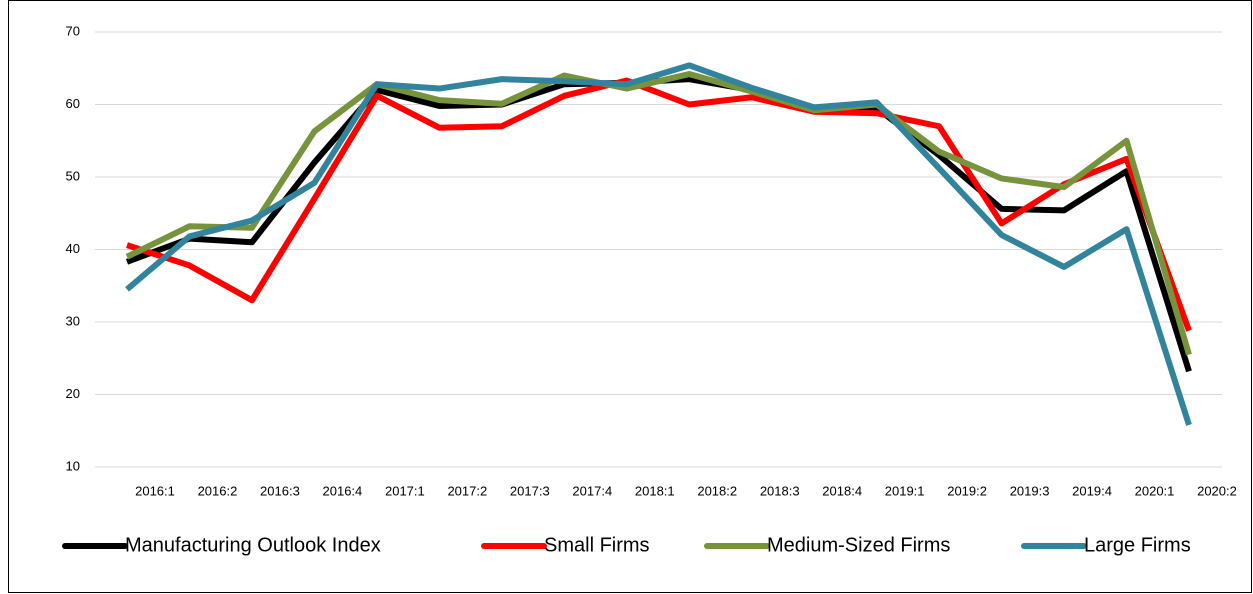 The height and width of the screenshot is (594, 1253). Describe the element at coordinates (1092, 490) in the screenshot. I see `x-tick-label: 2019:4` at that location.